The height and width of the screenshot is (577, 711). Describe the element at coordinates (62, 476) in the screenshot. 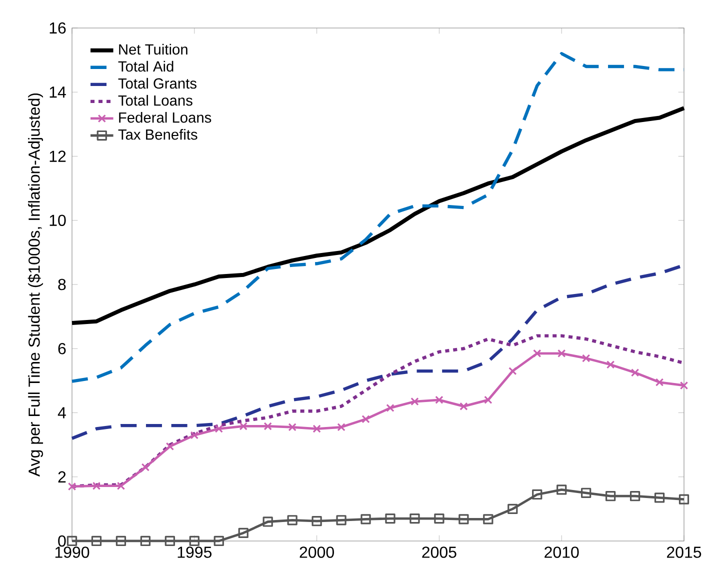

I see `y-tick-label: 2` at that location.